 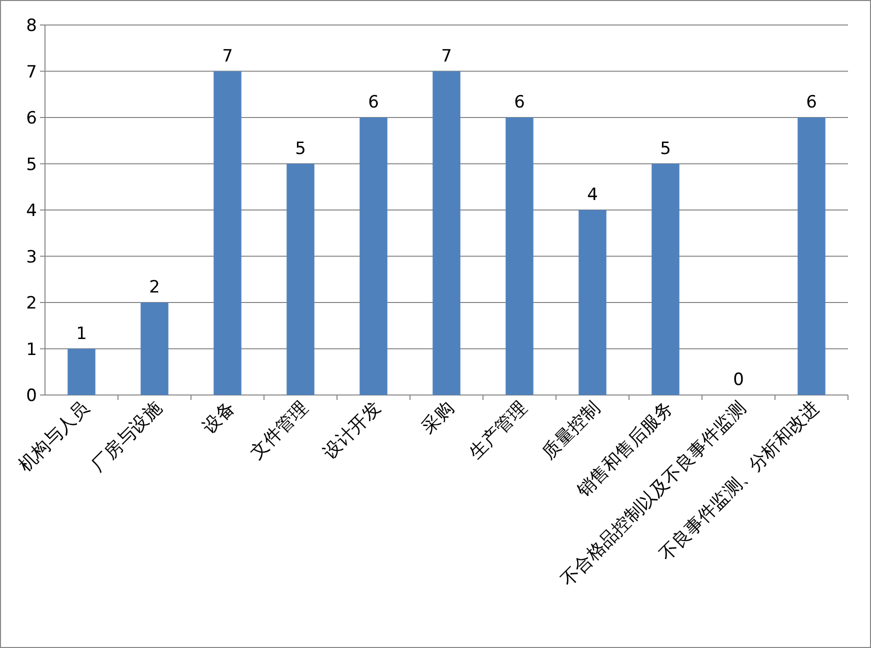 What do you see at coordinates (279, 431) in the screenshot?
I see `x-tick-label: 文件管理` at bounding box center [279, 431].